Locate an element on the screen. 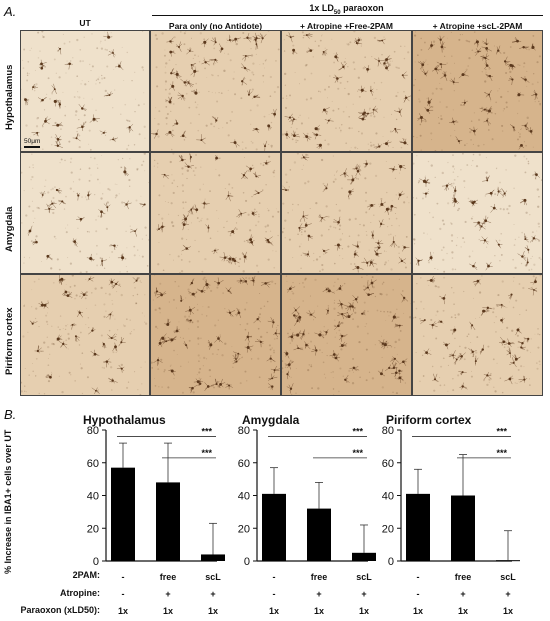 This screenshot has height=621, width=550. bar-chart-svg: Piriform cortex 0 20 40 60 80 *** *** is located at coordinates (451, 490).